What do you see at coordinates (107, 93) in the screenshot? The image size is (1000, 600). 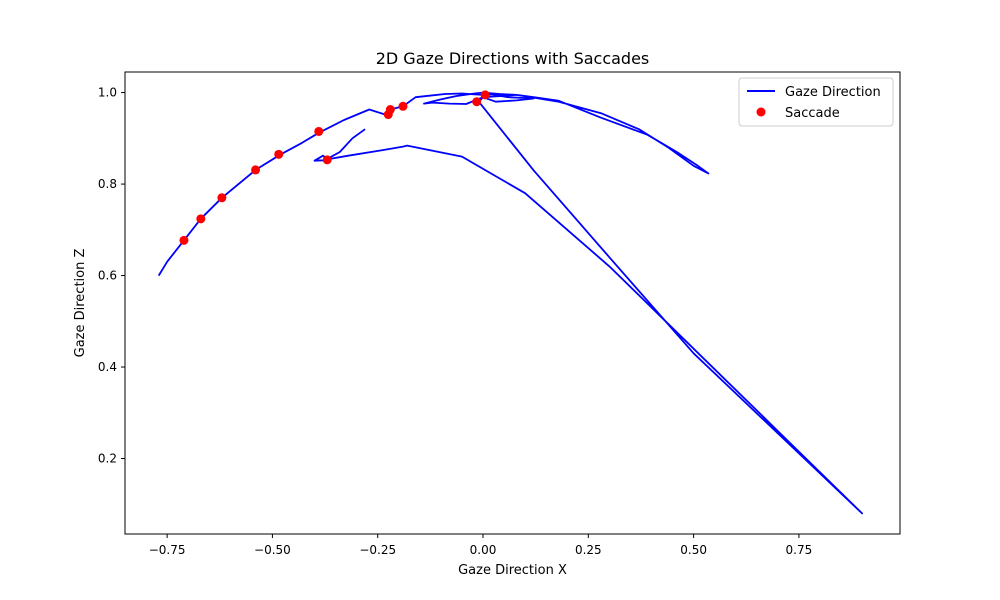 I see `y-tick-label: 1.0` at bounding box center [107, 93].